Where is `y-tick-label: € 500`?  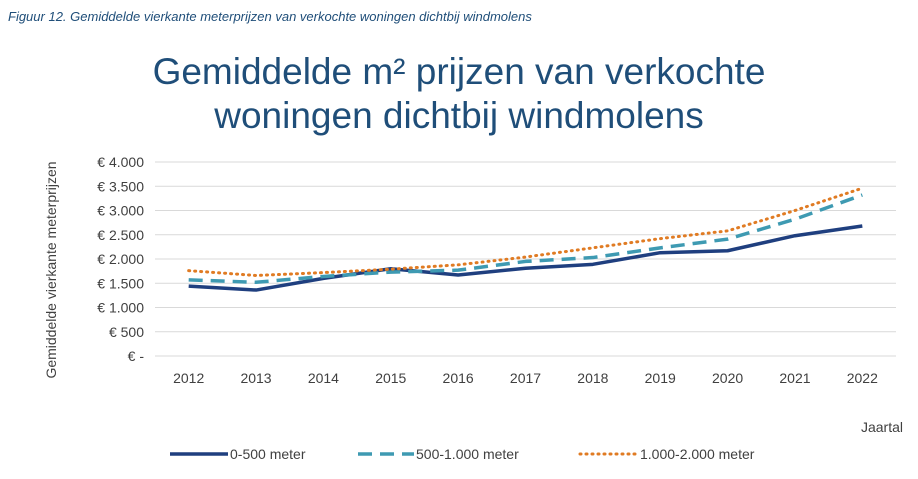
y-tick-label: € 500 is located at coordinates (126, 332).